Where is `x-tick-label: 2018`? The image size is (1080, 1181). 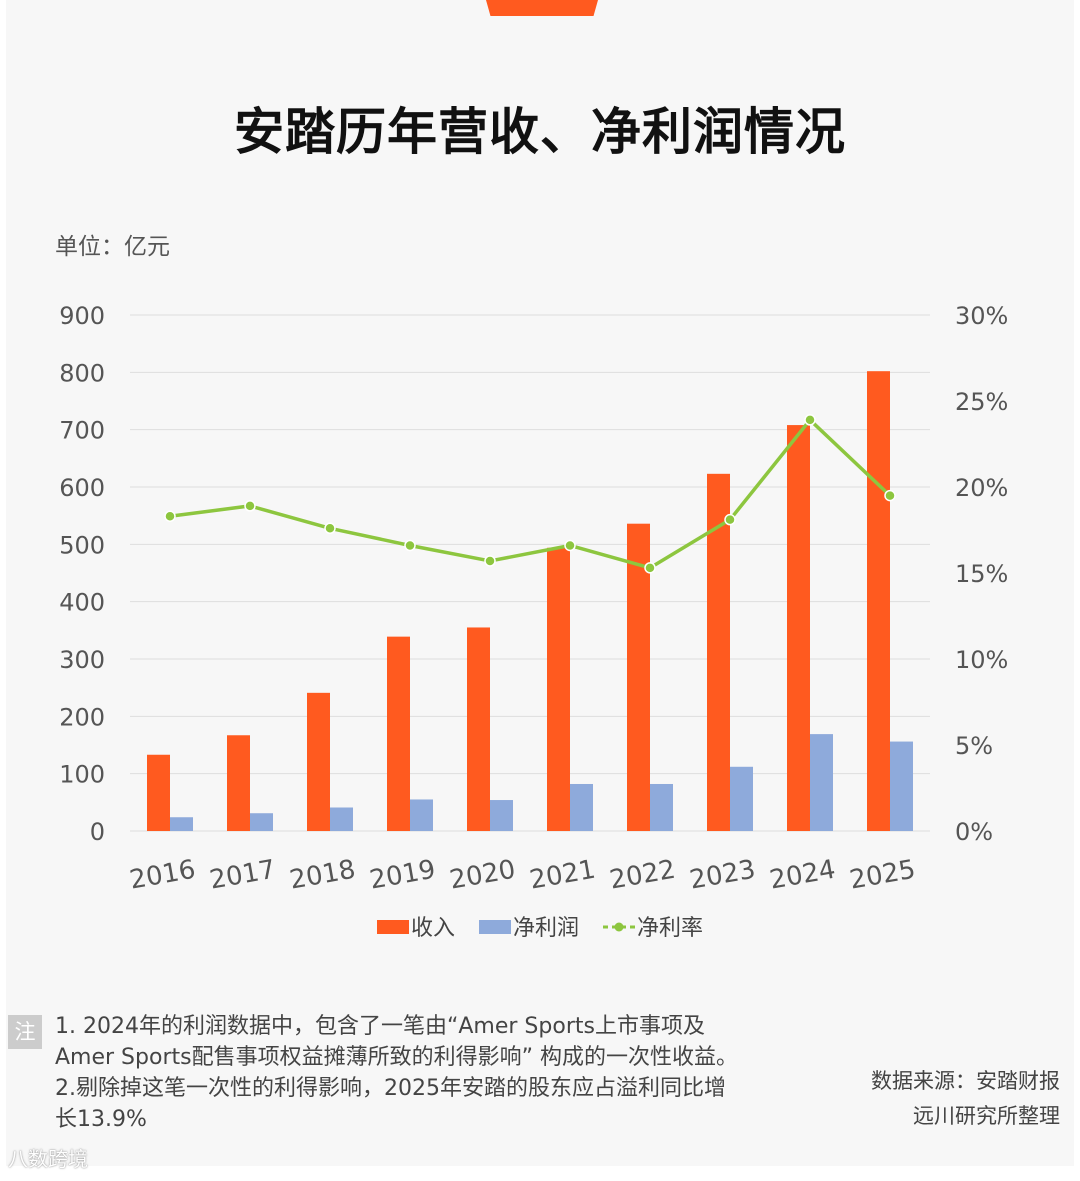 x-tick-label: 2018 is located at coordinates (322, 875).